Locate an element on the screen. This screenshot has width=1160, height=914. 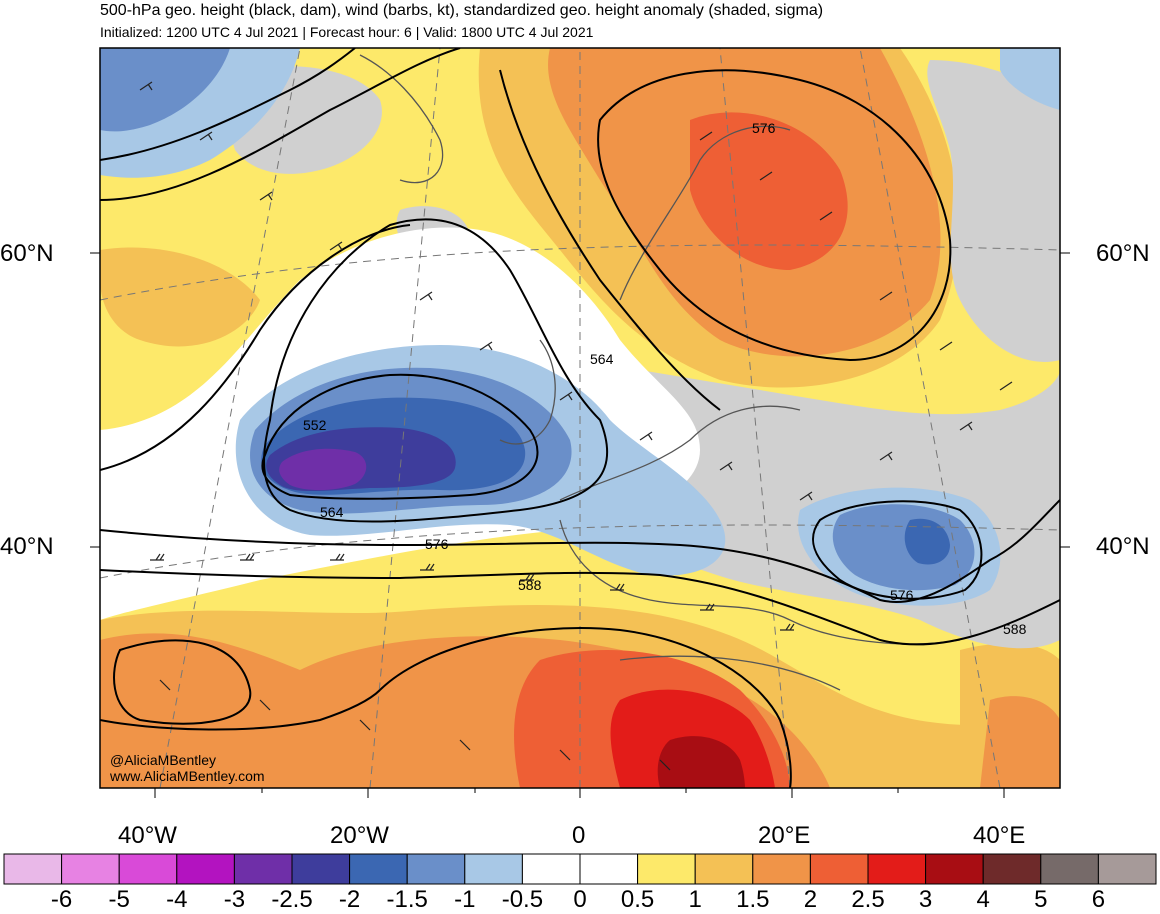
land-area is located at coordinates (993, 211).